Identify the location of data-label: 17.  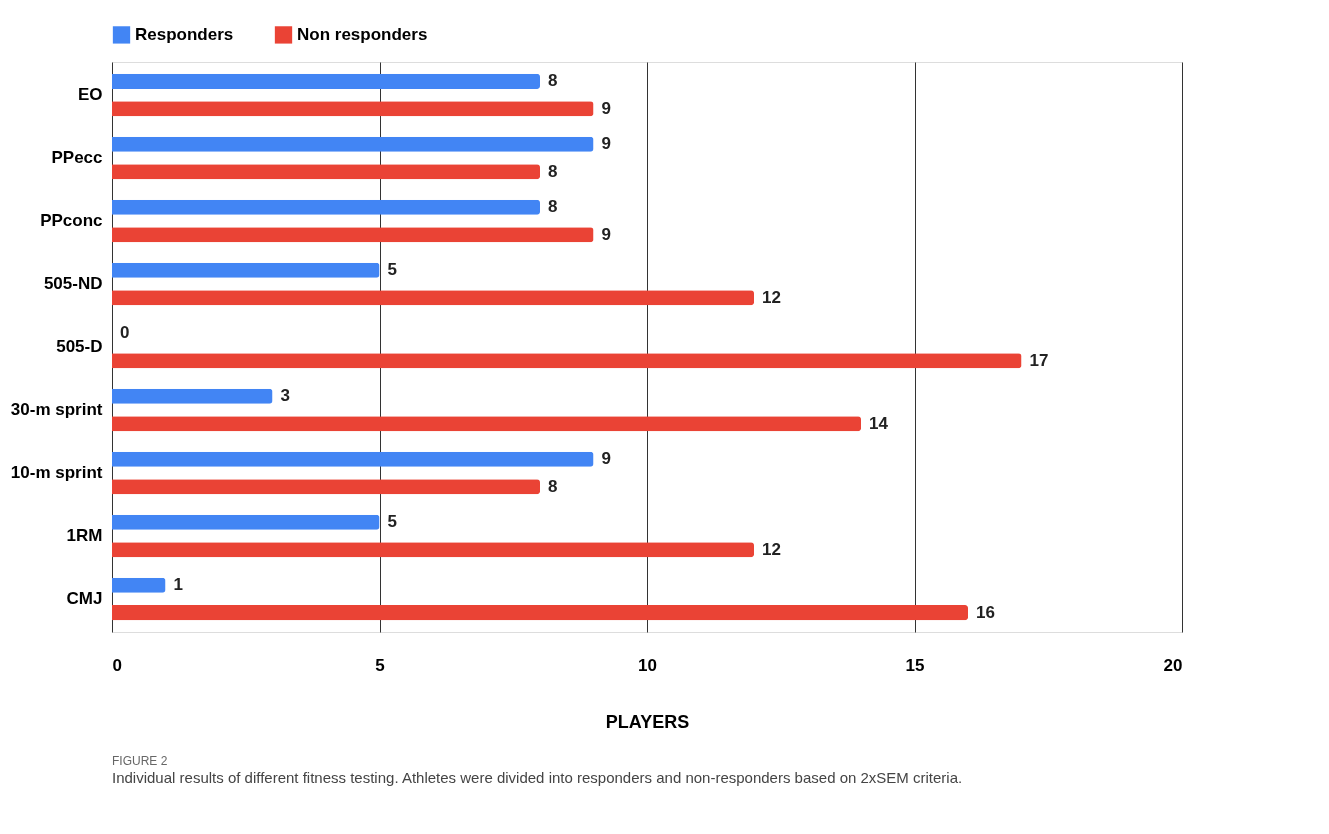
(1039, 360).